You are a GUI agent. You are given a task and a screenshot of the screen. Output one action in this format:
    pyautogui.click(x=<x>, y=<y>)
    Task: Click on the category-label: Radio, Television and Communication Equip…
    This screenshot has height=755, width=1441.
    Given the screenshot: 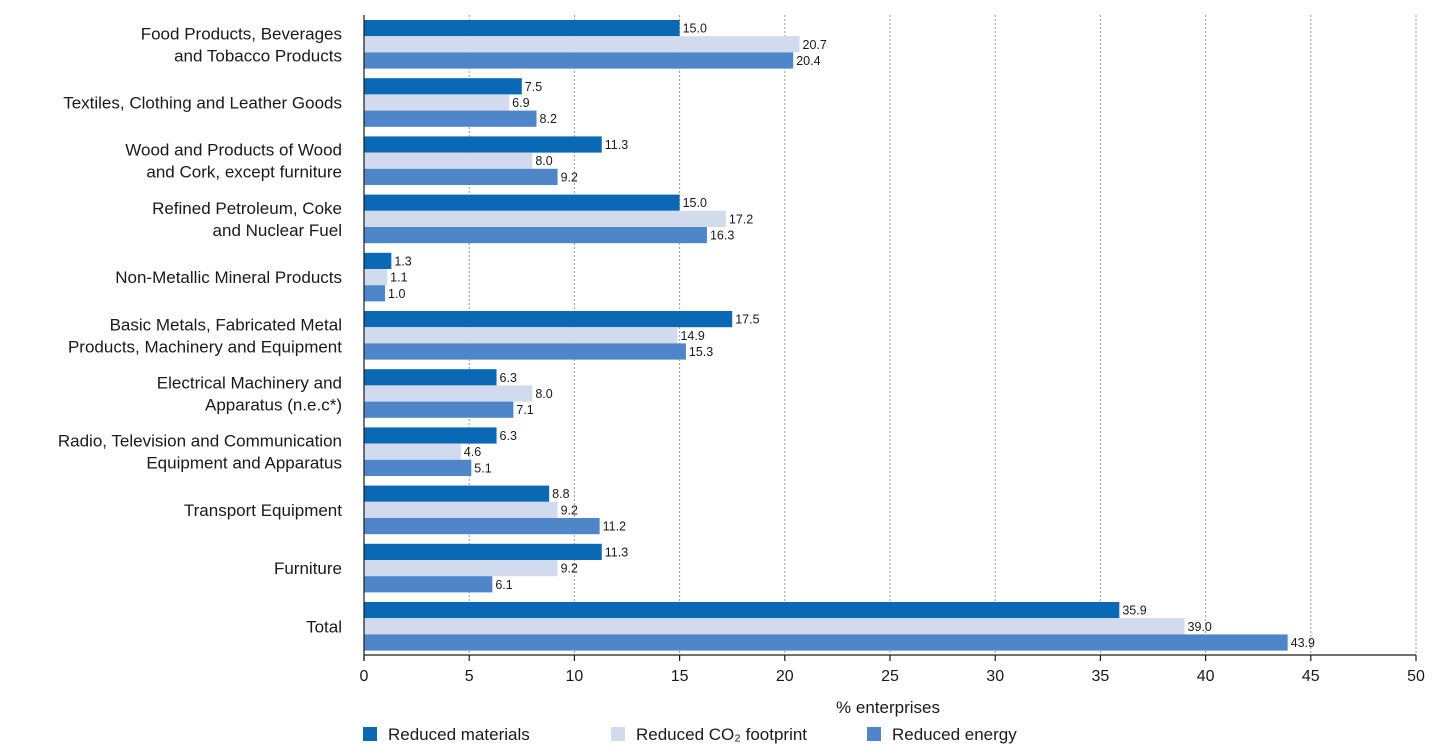 What is the action you would take?
    pyautogui.click(x=200, y=452)
    